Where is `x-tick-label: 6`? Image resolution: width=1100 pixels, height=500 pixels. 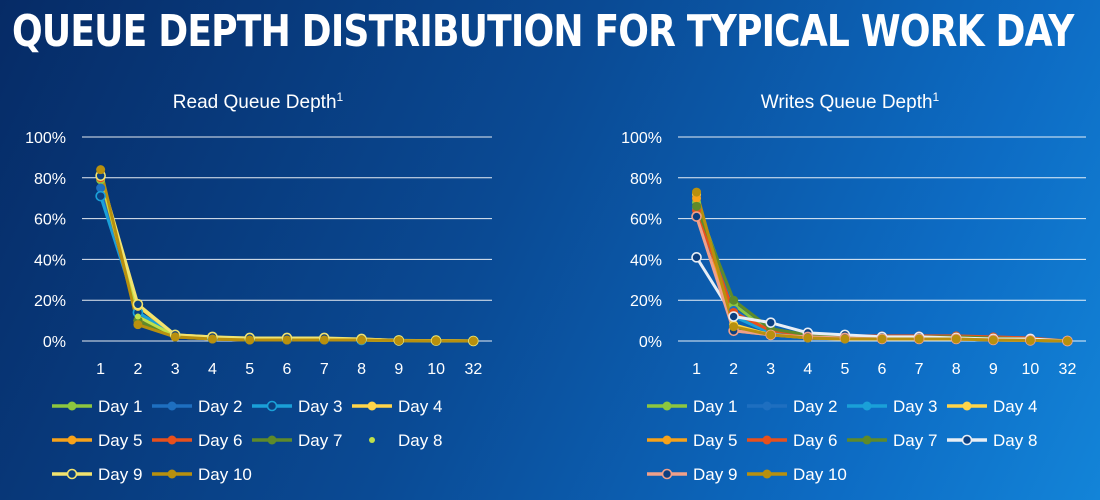 x-tick-label: 6 is located at coordinates (287, 369).